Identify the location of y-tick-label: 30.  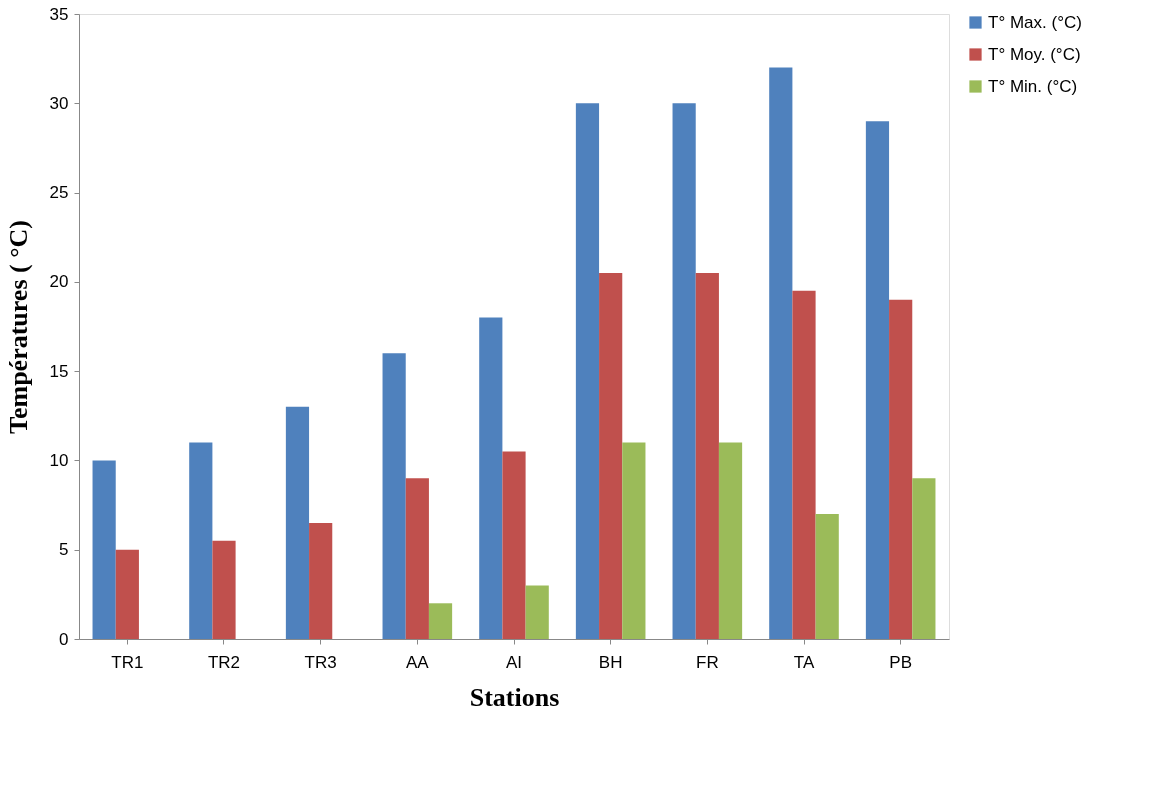
(59, 103).